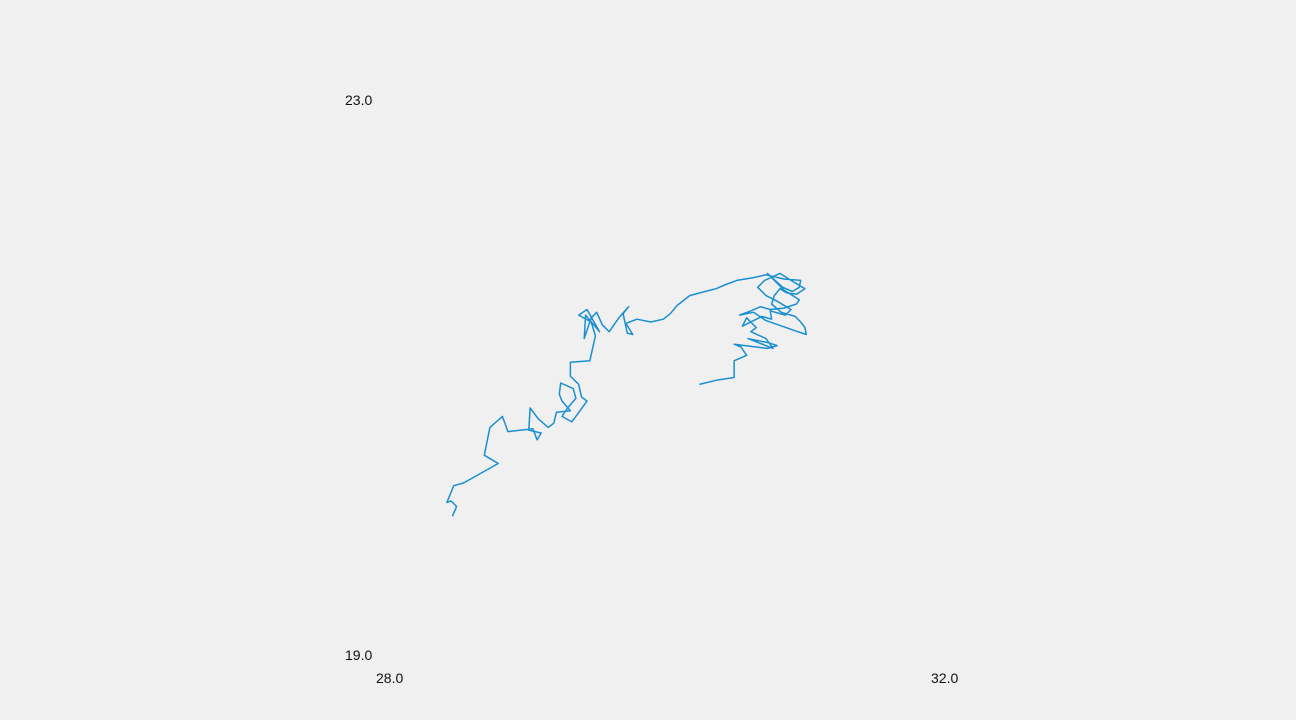  I want to click on x-tick-label-left: 28.0, so click(389, 678).